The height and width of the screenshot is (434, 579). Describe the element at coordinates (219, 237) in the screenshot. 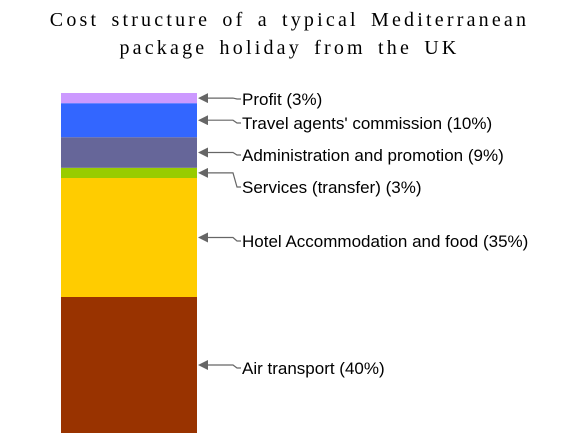

I see `arrow-hotel-accommodation-and-food` at that location.